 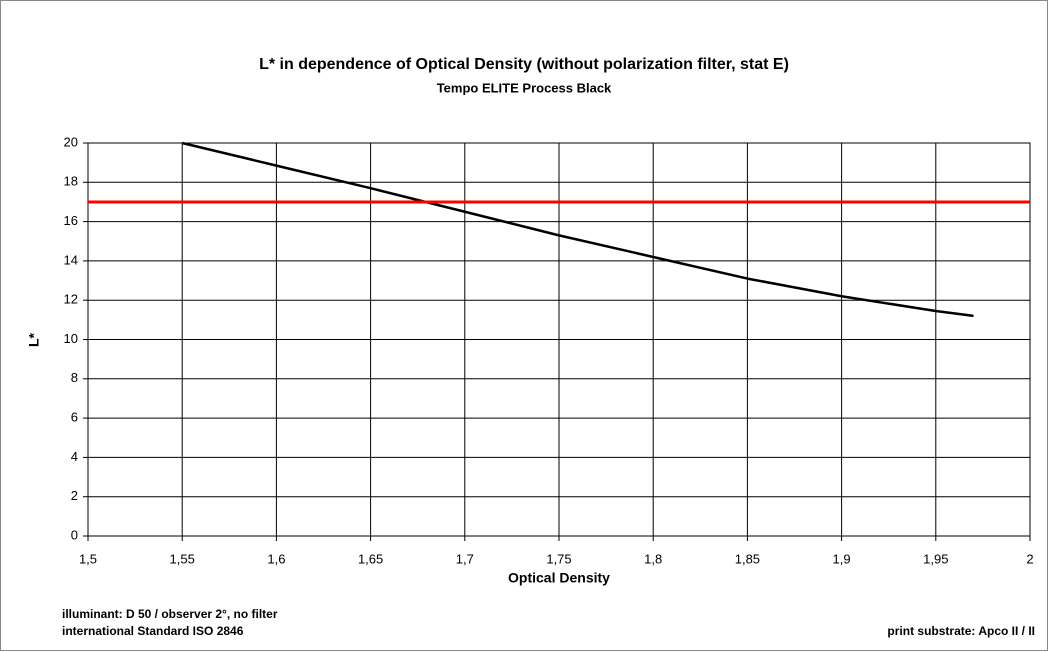 I want to click on y-tick-label: 0, so click(x=74, y=534).